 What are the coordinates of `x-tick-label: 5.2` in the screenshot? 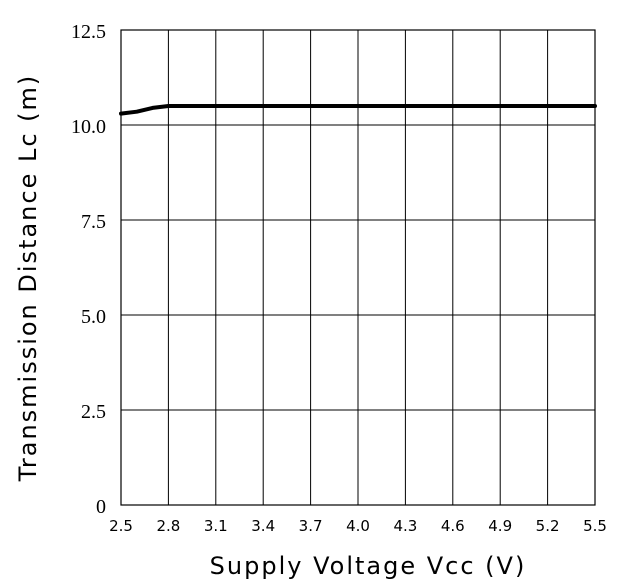 It's located at (548, 526).